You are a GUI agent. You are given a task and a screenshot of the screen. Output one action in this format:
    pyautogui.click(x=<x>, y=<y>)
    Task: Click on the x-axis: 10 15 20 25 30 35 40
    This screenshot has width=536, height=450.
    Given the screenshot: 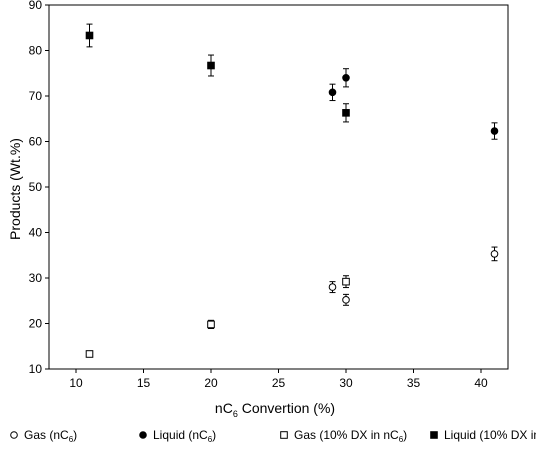 What is the action you would take?
    pyautogui.click(x=278, y=379)
    